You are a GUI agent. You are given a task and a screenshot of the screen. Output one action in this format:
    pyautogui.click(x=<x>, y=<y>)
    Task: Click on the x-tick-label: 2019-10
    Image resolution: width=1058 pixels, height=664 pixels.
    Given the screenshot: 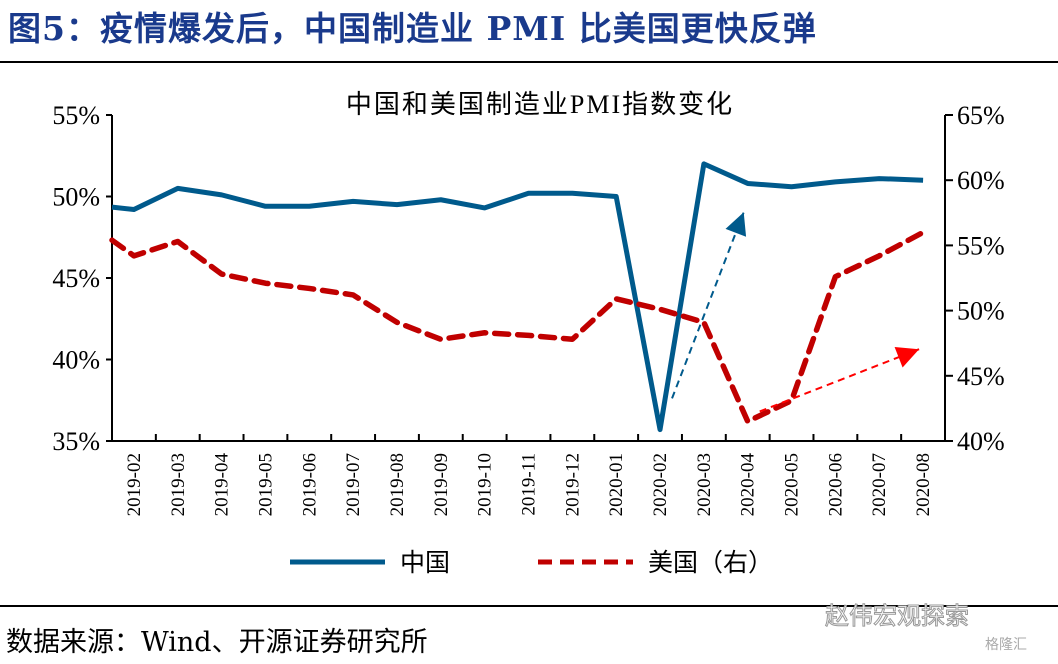 What is the action you would take?
    pyautogui.click(x=485, y=484)
    